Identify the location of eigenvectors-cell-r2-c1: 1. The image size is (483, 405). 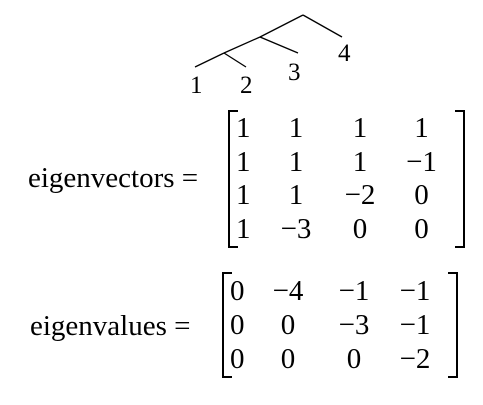
(243, 161).